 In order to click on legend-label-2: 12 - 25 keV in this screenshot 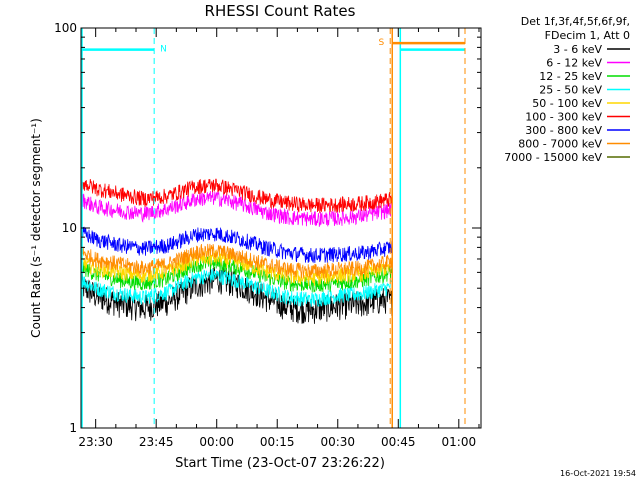, I will do `click(570, 76)`.